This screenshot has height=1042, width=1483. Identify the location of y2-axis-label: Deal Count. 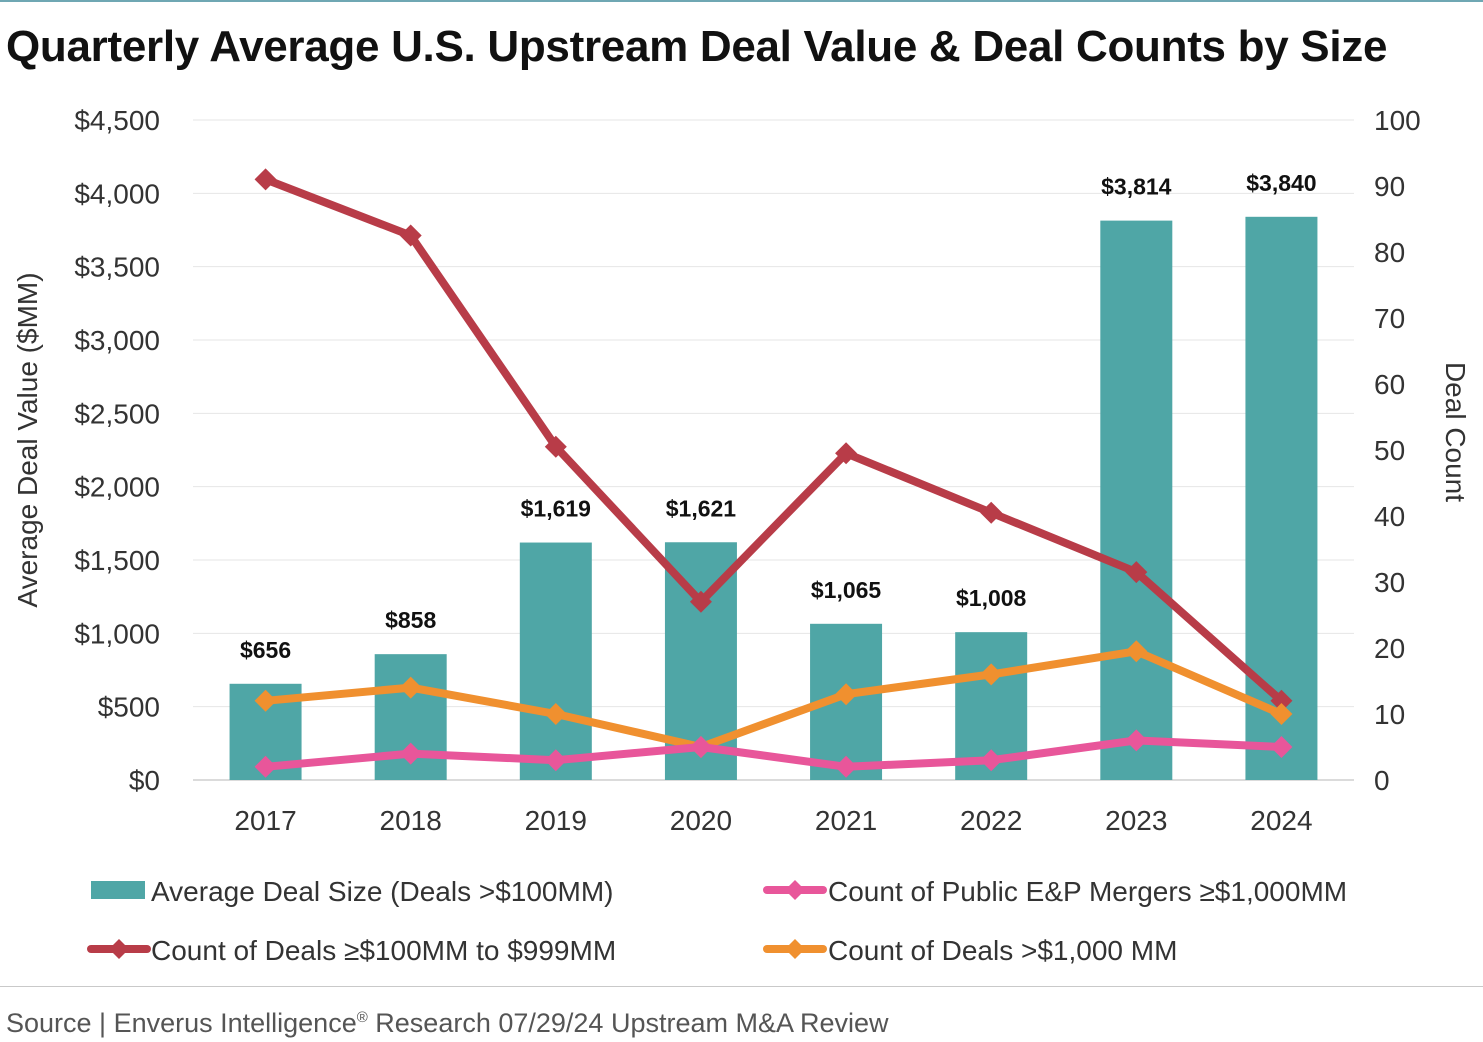
(1455, 432).